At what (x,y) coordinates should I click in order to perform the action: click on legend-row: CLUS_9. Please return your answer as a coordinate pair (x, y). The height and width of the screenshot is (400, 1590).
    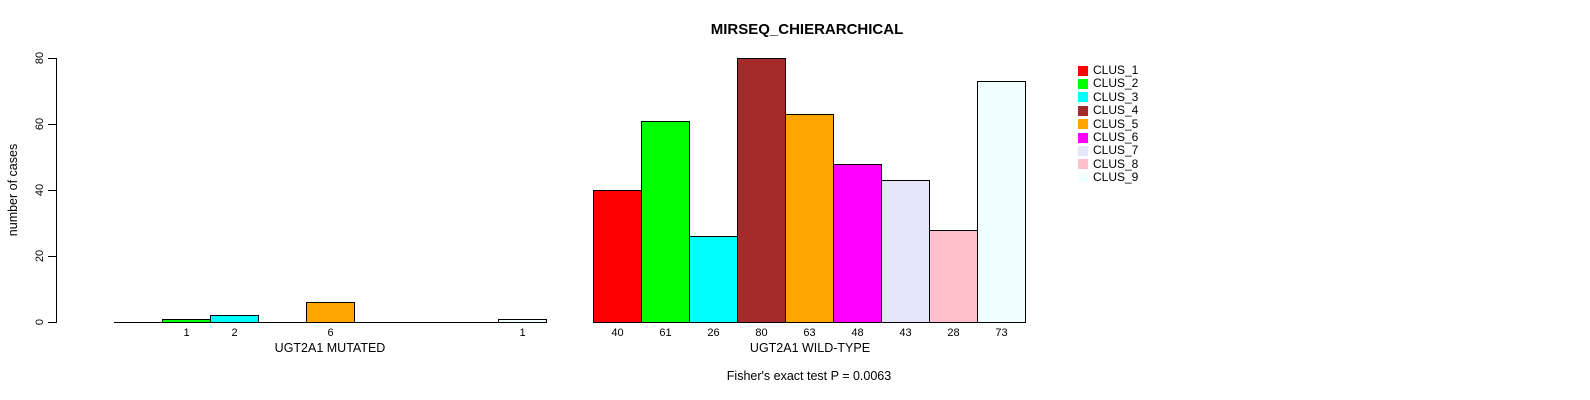
    Looking at the image, I should click on (1108, 177).